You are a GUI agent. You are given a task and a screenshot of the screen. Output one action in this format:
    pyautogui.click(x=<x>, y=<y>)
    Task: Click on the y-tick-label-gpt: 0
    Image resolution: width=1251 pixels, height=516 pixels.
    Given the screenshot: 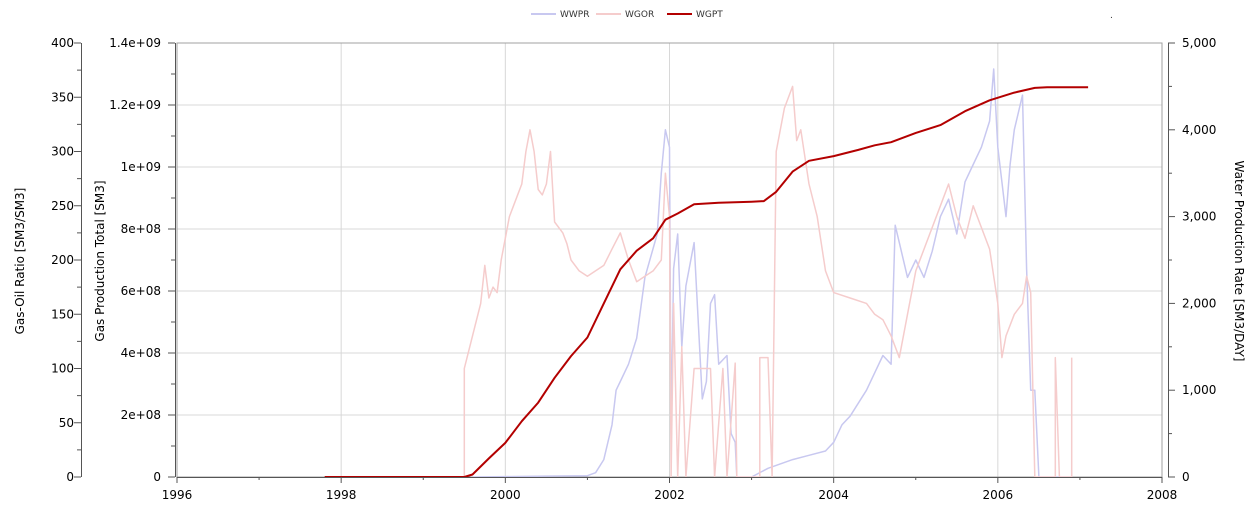 What is the action you would take?
    pyautogui.click(x=157, y=477)
    